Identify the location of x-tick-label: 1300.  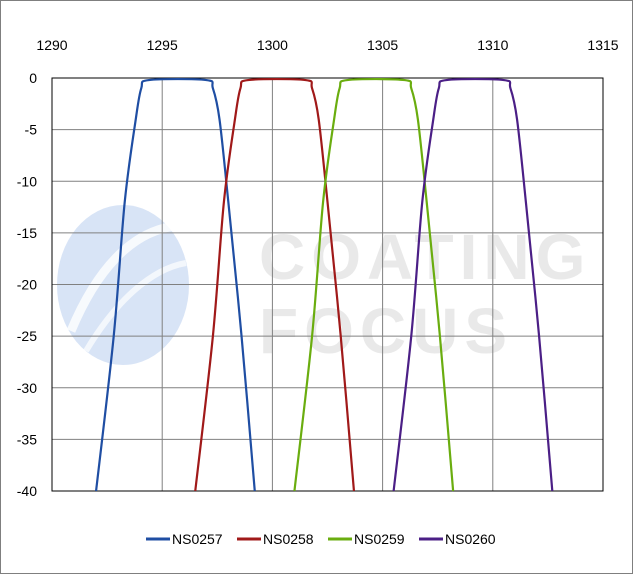
(272, 45).